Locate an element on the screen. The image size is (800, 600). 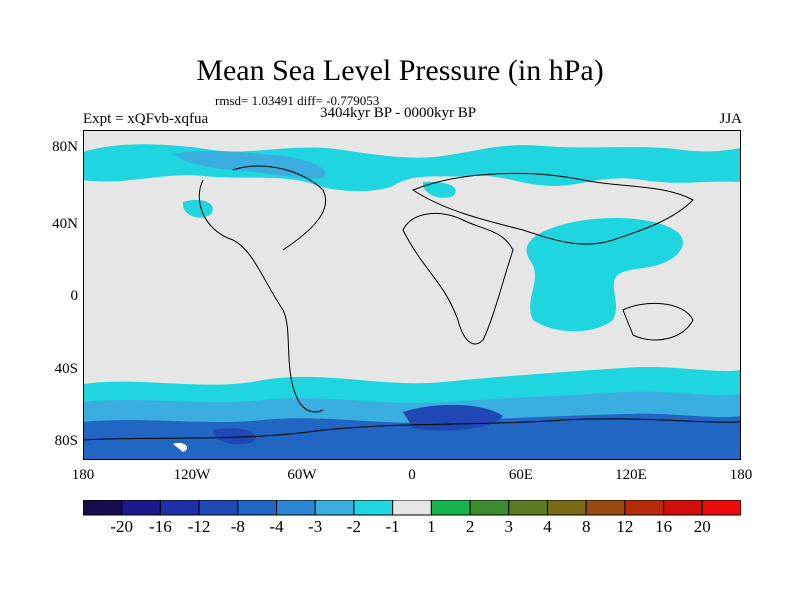
experiment-label: Expt = xQFvb-xqfua is located at coordinates (146, 119).